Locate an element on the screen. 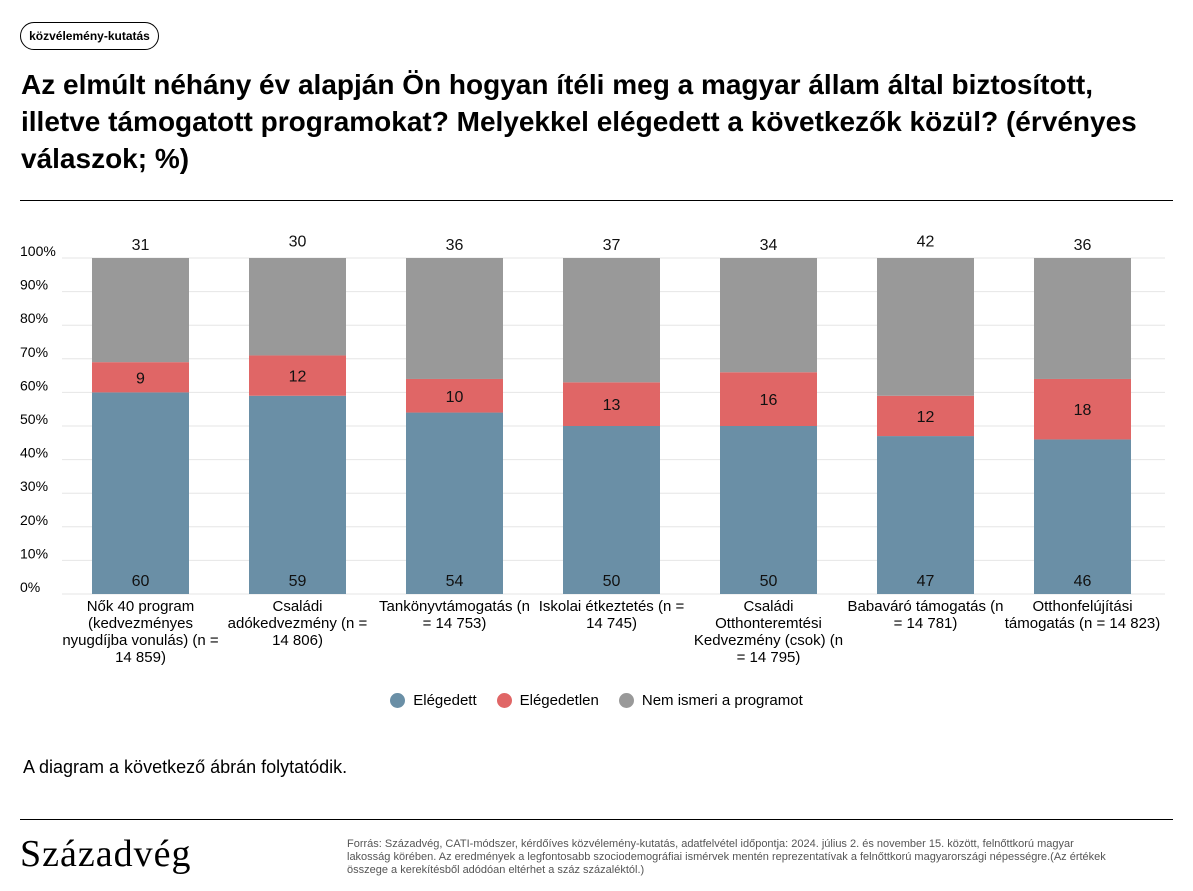 The height and width of the screenshot is (891, 1193). legend-item: Elégedett is located at coordinates (433, 700).